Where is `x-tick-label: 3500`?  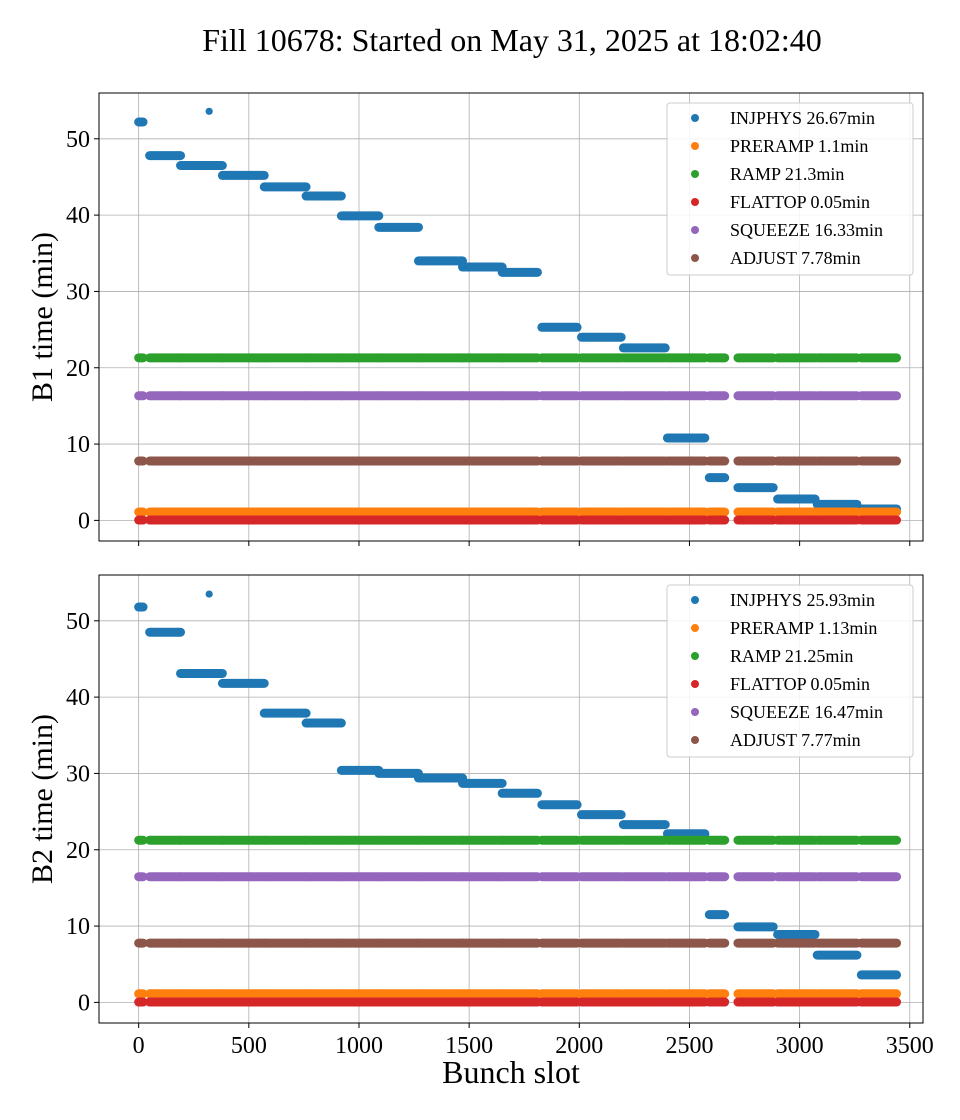
x-tick-label: 3500 is located at coordinates (910, 1046).